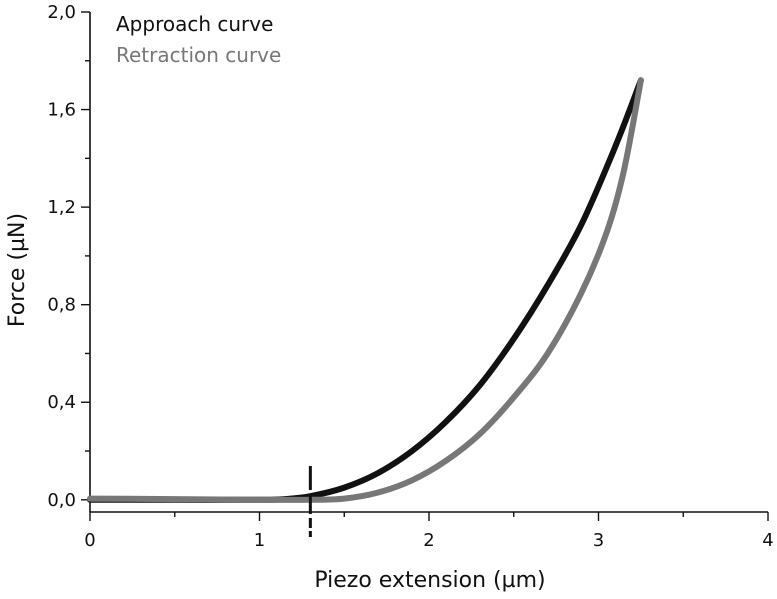 Image resolution: width=777 pixels, height=599 pixels. Describe the element at coordinates (61, 305) in the screenshot. I see `y-tick-label: 0,8` at that location.